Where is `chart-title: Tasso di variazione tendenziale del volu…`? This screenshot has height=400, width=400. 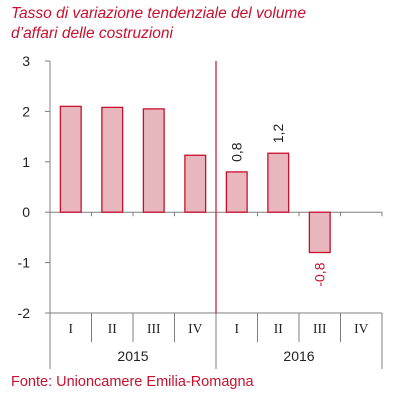 chart-title: Tasso di variazione tendenziale del volu… is located at coordinates (203, 24).